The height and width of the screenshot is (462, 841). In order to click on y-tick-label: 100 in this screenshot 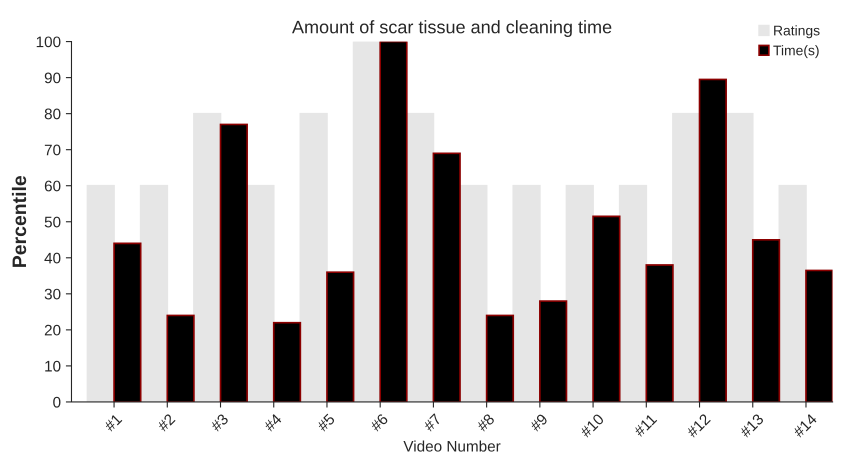, I will do `click(48, 42)`.